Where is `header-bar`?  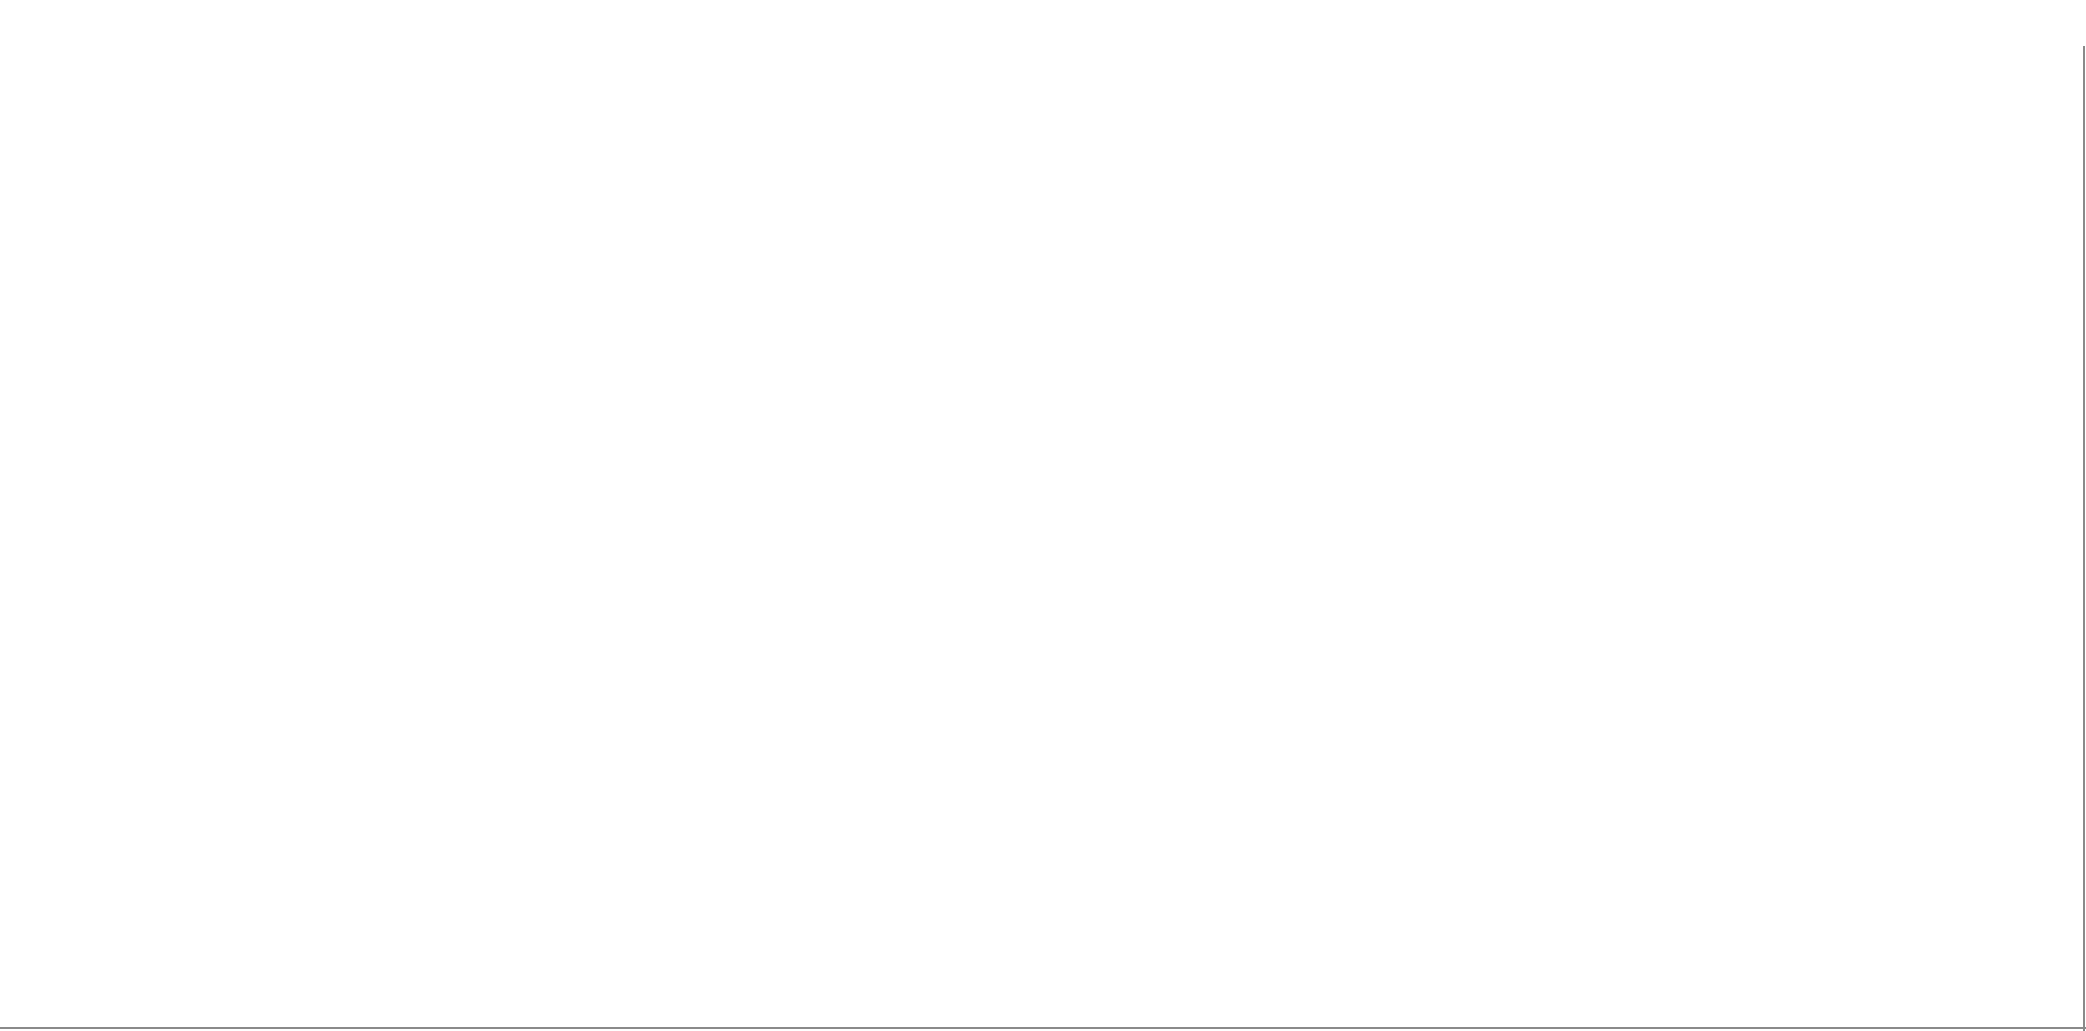 header-bar is located at coordinates (1043, 23).